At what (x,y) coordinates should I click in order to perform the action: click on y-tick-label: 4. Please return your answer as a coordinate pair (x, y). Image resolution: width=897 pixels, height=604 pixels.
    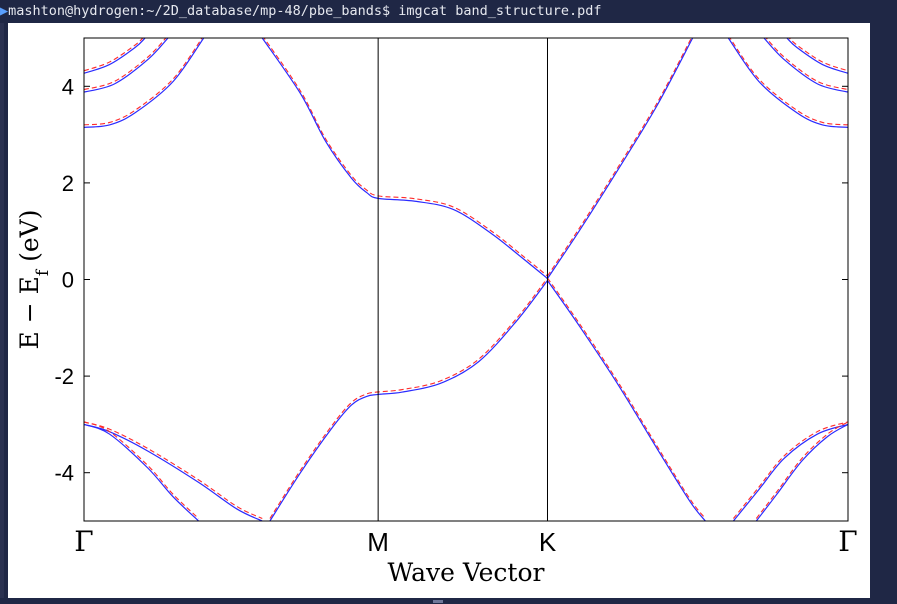
    Looking at the image, I should click on (68, 86).